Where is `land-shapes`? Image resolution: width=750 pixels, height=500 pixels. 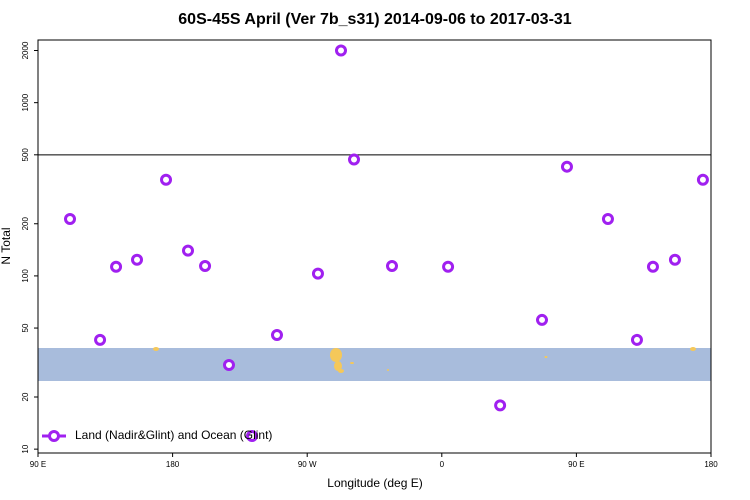
land-shapes is located at coordinates (424, 360).